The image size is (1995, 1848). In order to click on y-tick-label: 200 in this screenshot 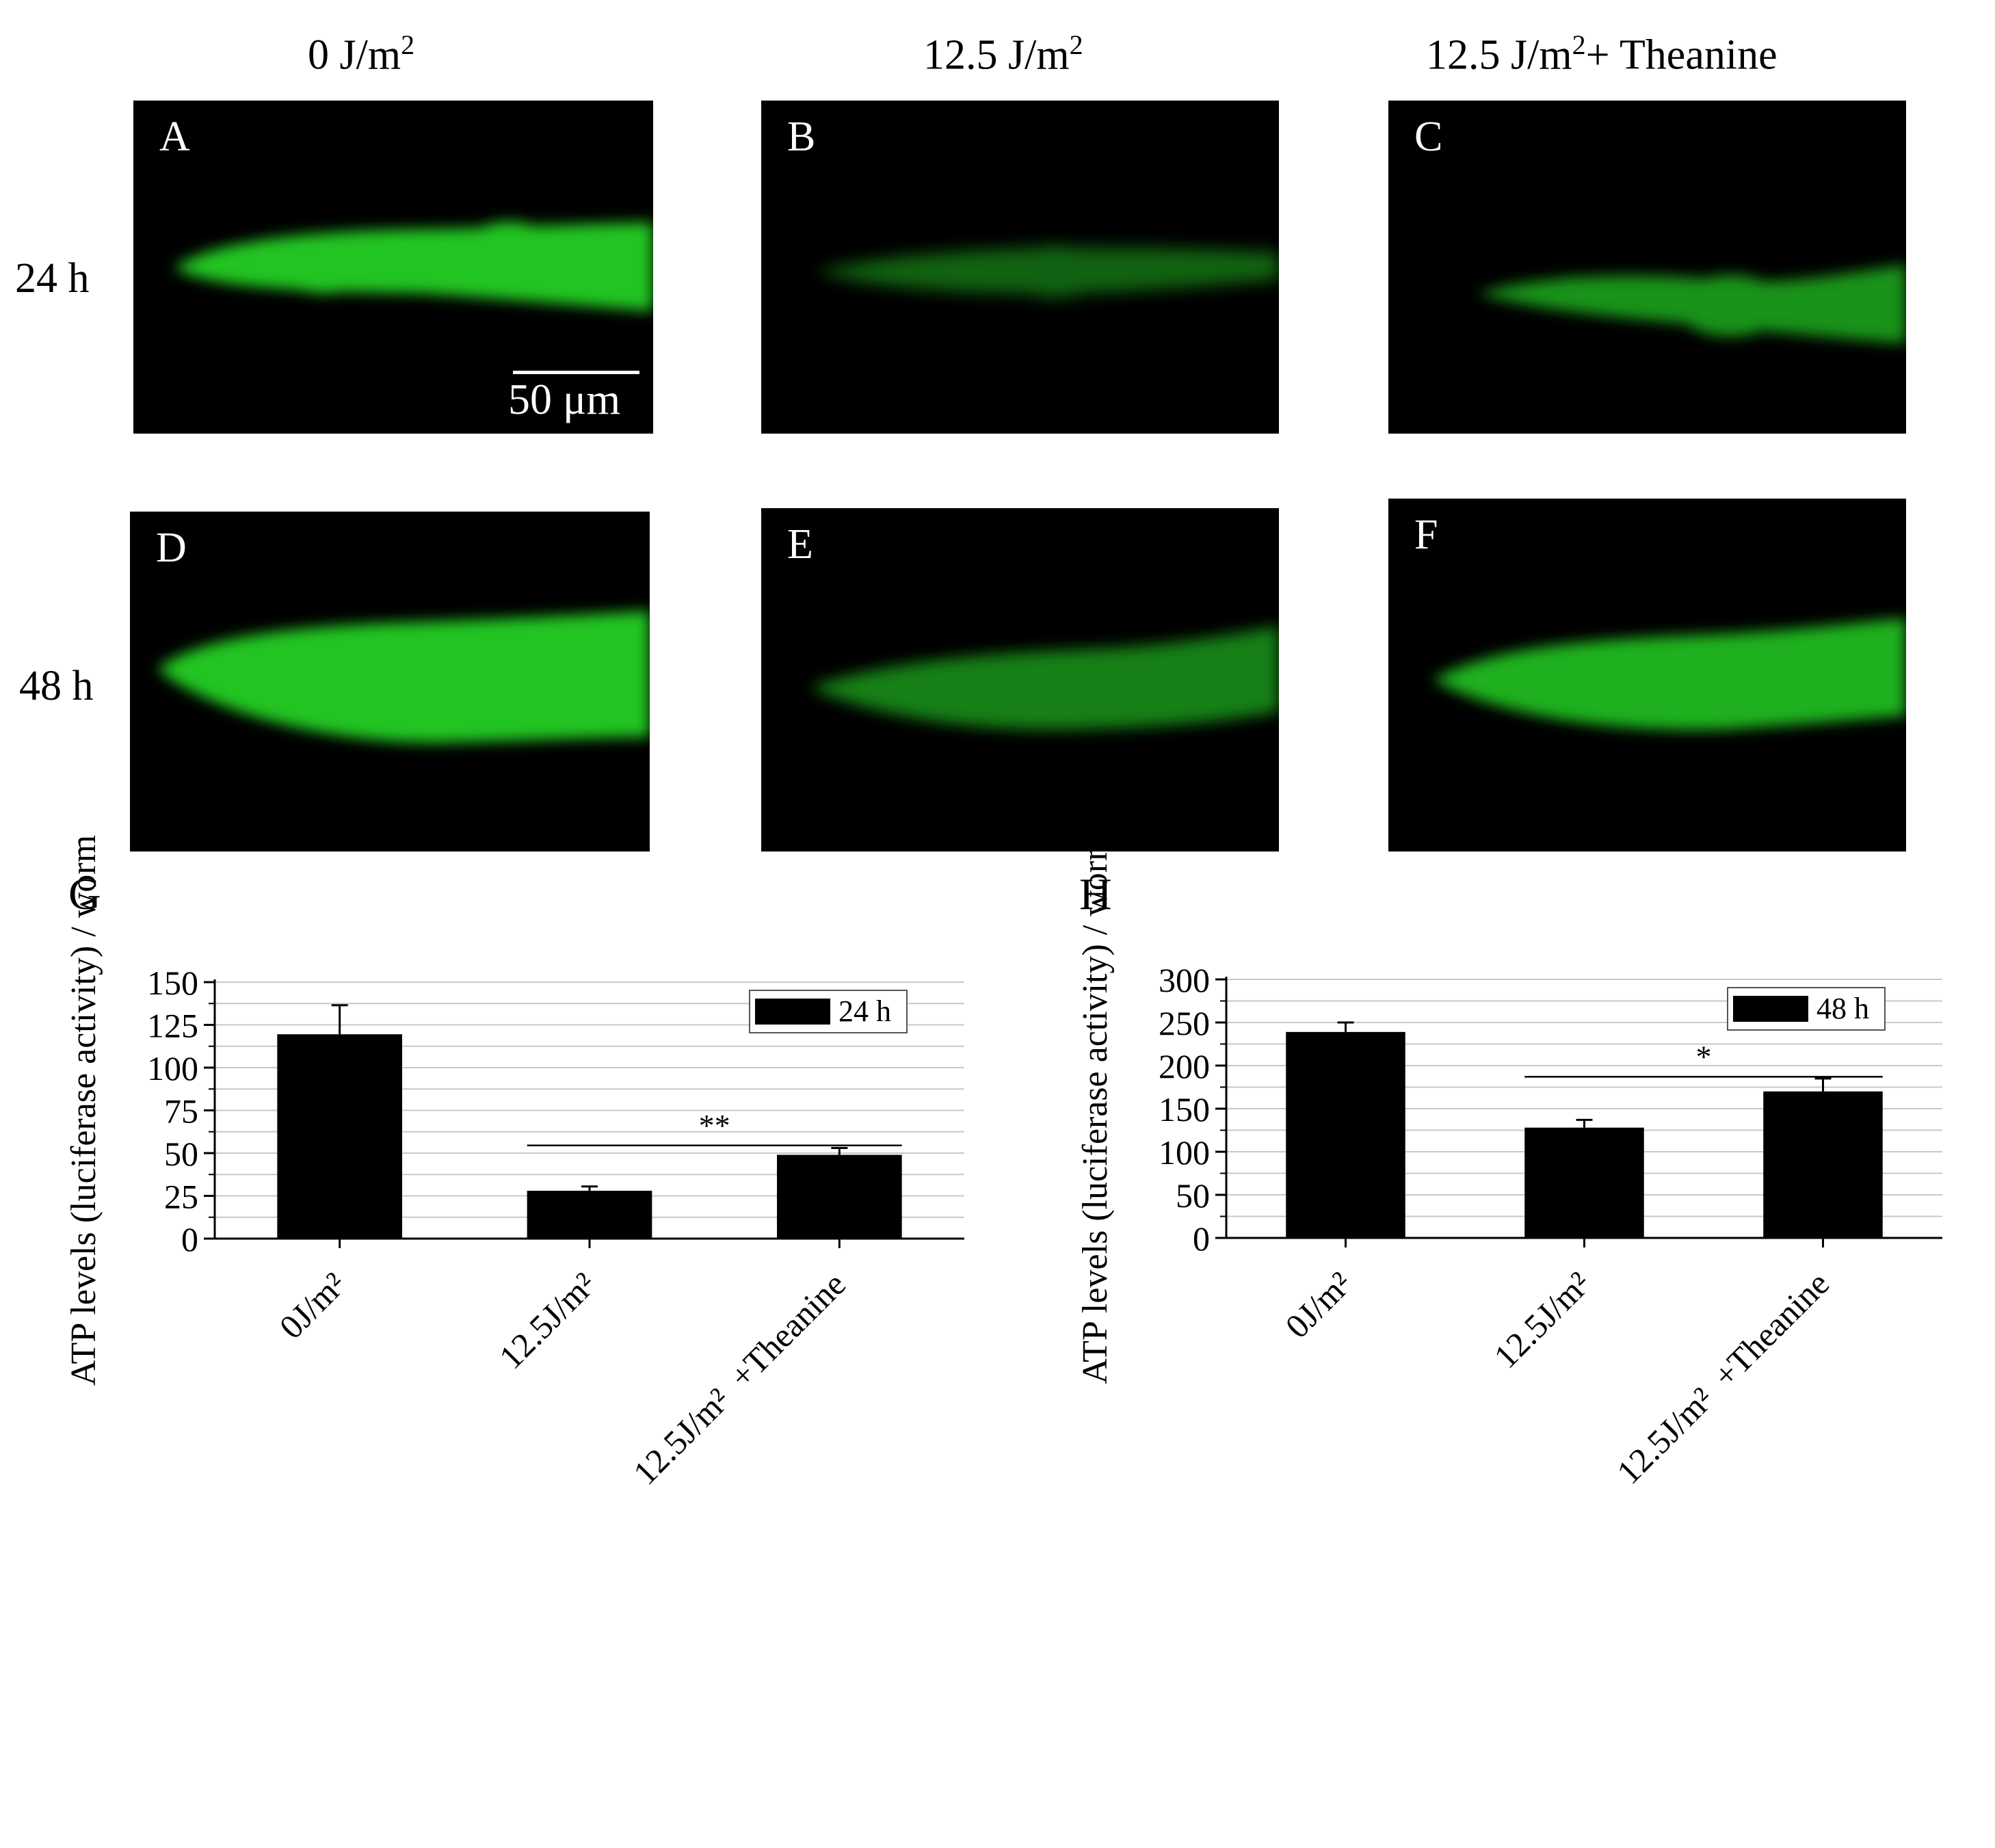, I will do `click(1184, 1066)`.